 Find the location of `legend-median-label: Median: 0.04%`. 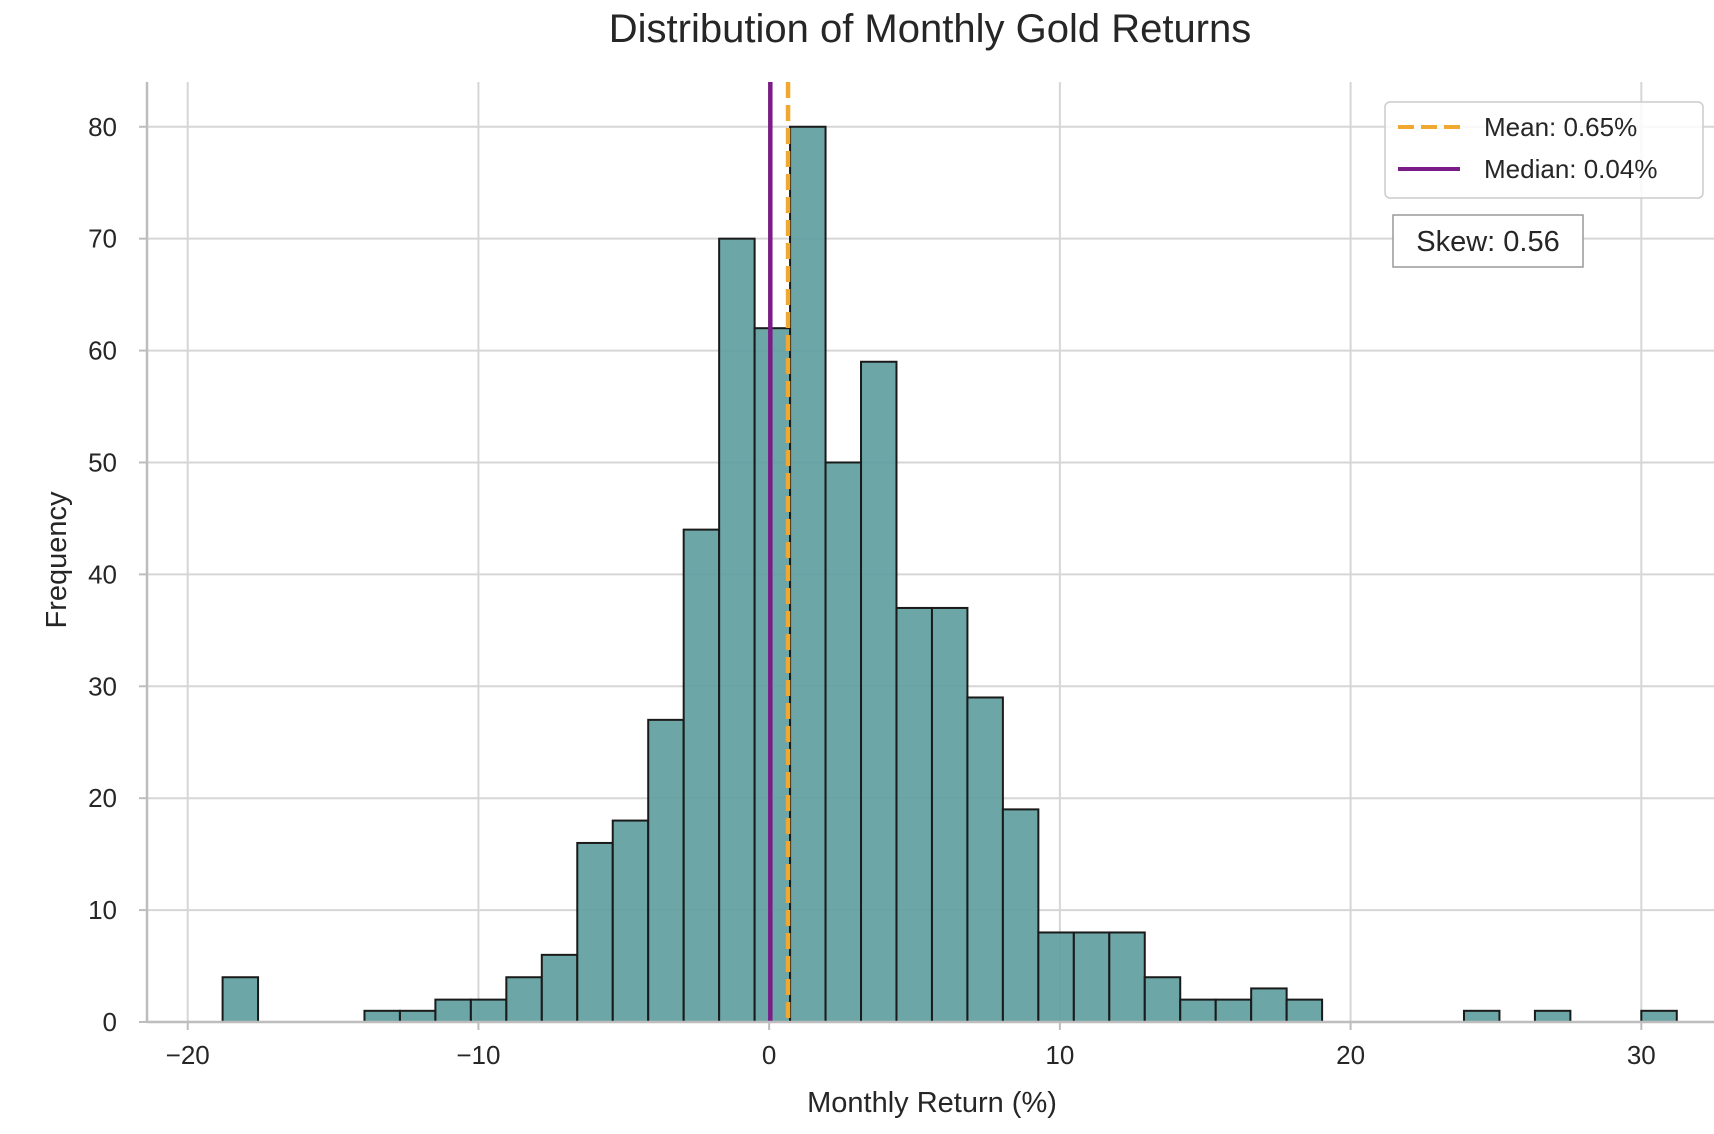

legend-median-label: Median: 0.04% is located at coordinates (1570, 169).